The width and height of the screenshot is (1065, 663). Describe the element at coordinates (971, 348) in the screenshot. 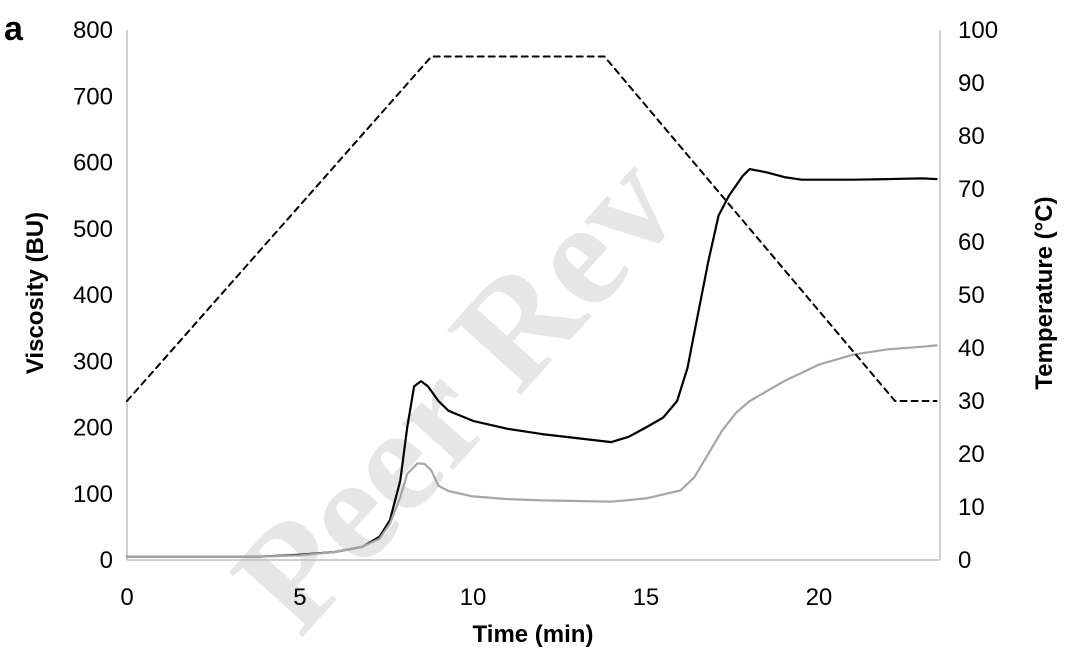

I see `y-tick-label-right: 40` at that location.